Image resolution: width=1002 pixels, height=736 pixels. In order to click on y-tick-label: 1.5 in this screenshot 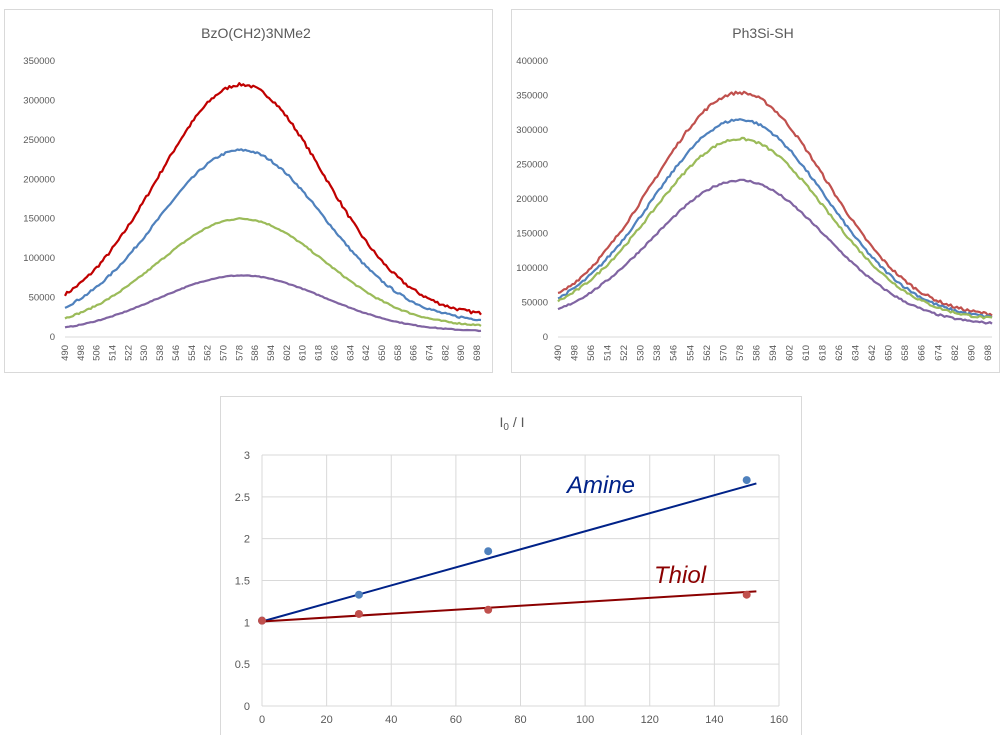, I will do `click(242, 582)`.